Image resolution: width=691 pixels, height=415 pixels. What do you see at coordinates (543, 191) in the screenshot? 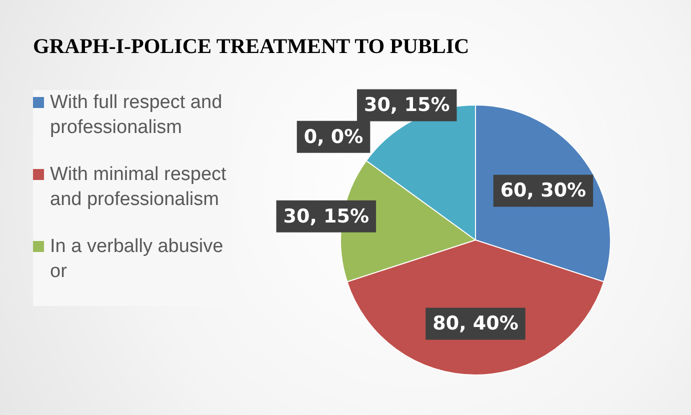
I see `data-label: 60, 30%` at bounding box center [543, 191].